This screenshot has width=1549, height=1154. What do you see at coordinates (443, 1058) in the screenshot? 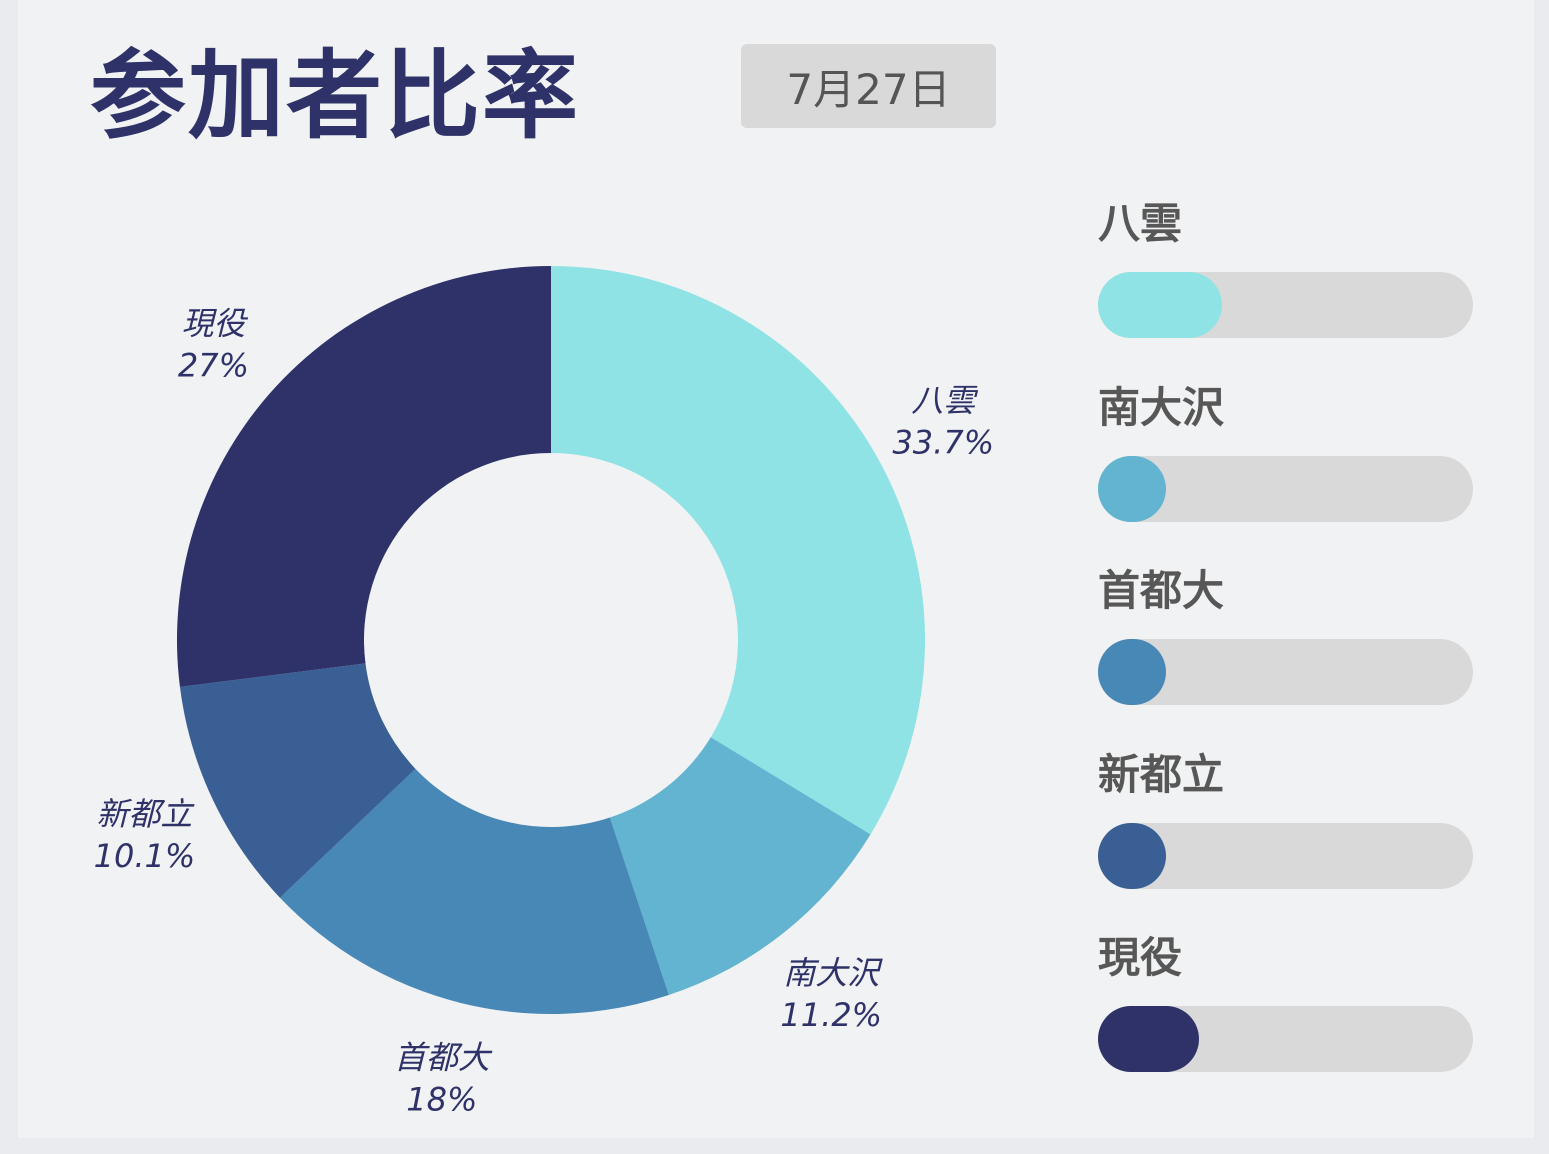
I see `slice-category-label: 首都大` at bounding box center [443, 1058].